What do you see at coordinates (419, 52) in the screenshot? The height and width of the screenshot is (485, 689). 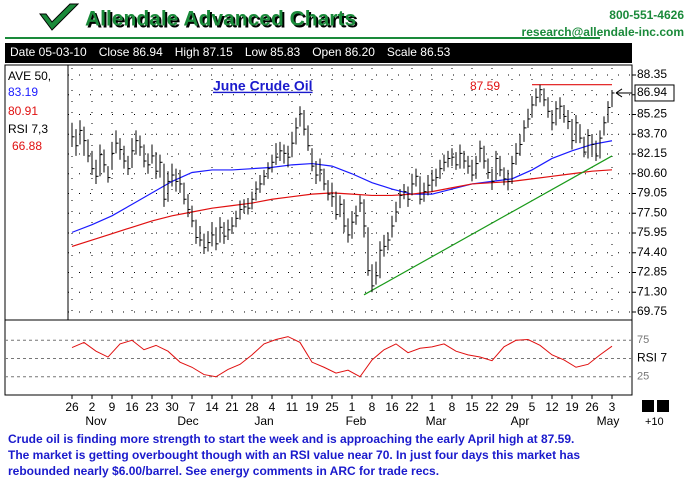 I see `info-item: Scale 86.53` at bounding box center [419, 52].